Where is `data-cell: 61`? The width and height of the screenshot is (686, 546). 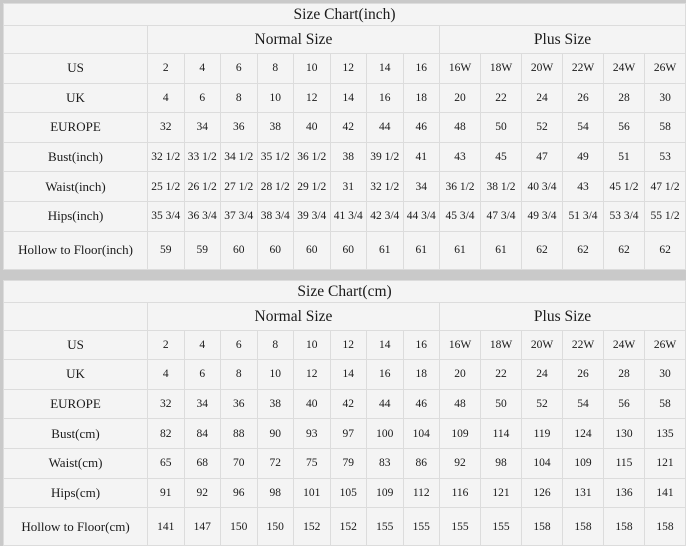 data-cell: 61 is located at coordinates (501, 250).